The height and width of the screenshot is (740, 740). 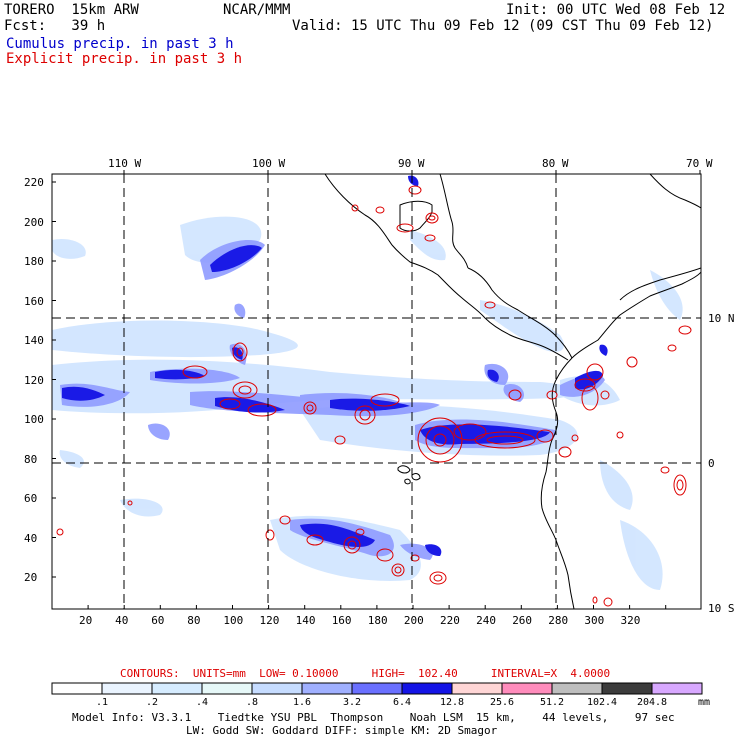 What do you see at coordinates (552, 702) in the screenshot?
I see `colorbar-label: 51.2` at bounding box center [552, 702].